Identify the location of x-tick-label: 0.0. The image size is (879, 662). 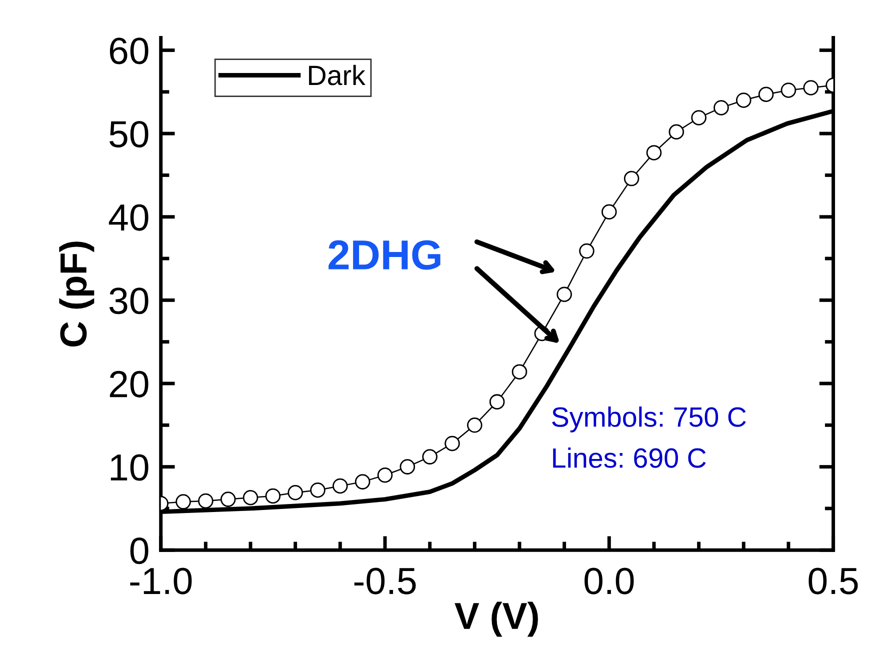
(609, 581).